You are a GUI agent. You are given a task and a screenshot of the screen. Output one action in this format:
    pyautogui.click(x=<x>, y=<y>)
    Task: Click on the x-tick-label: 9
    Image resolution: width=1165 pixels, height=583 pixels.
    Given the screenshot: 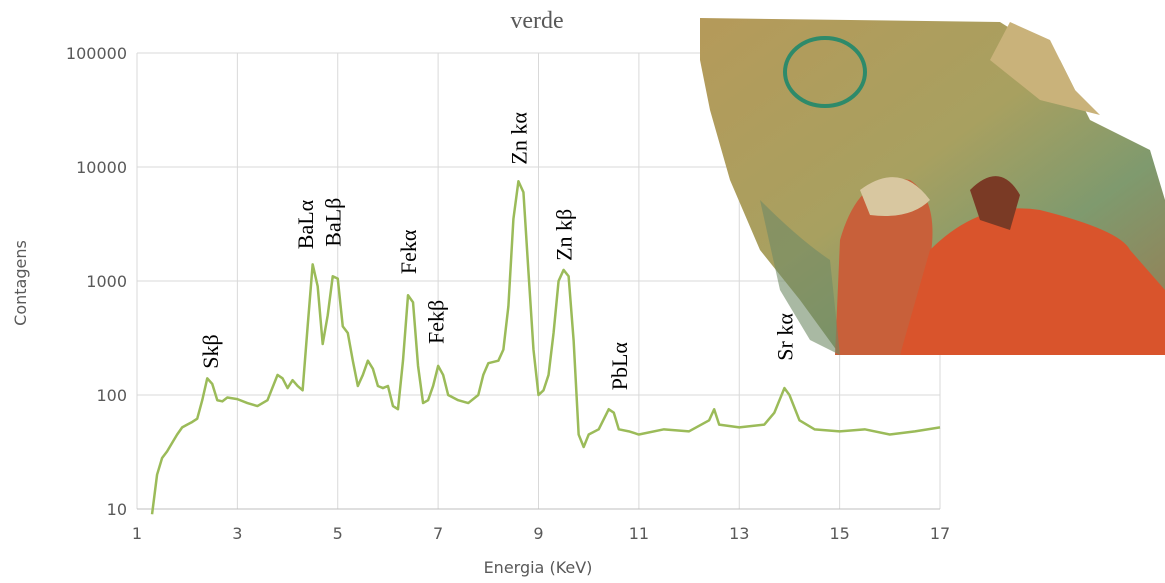 What is the action you would take?
    pyautogui.click(x=538, y=533)
    